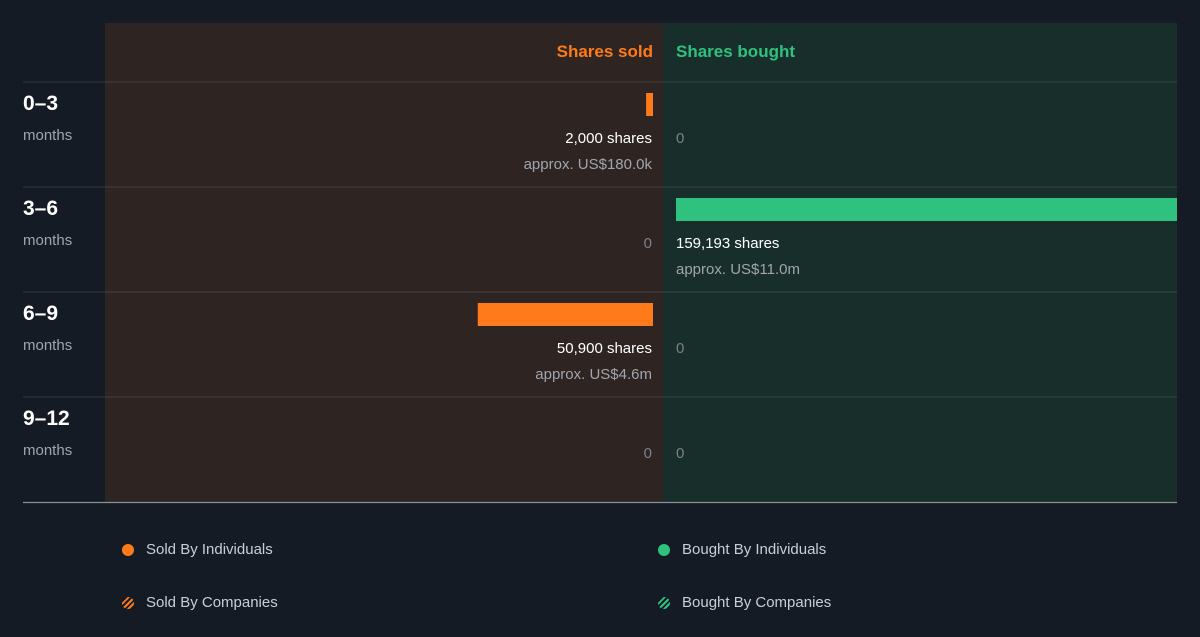 This screenshot has height=637, width=1200. I want to click on bought-companies-hatched-dot-icon, so click(664, 602).